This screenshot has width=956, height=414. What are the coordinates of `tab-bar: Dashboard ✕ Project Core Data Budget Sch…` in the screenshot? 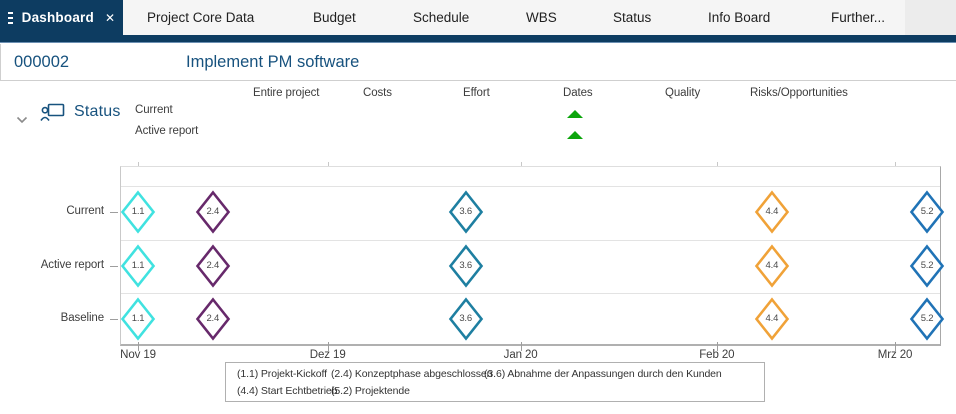 It's located at (478, 17).